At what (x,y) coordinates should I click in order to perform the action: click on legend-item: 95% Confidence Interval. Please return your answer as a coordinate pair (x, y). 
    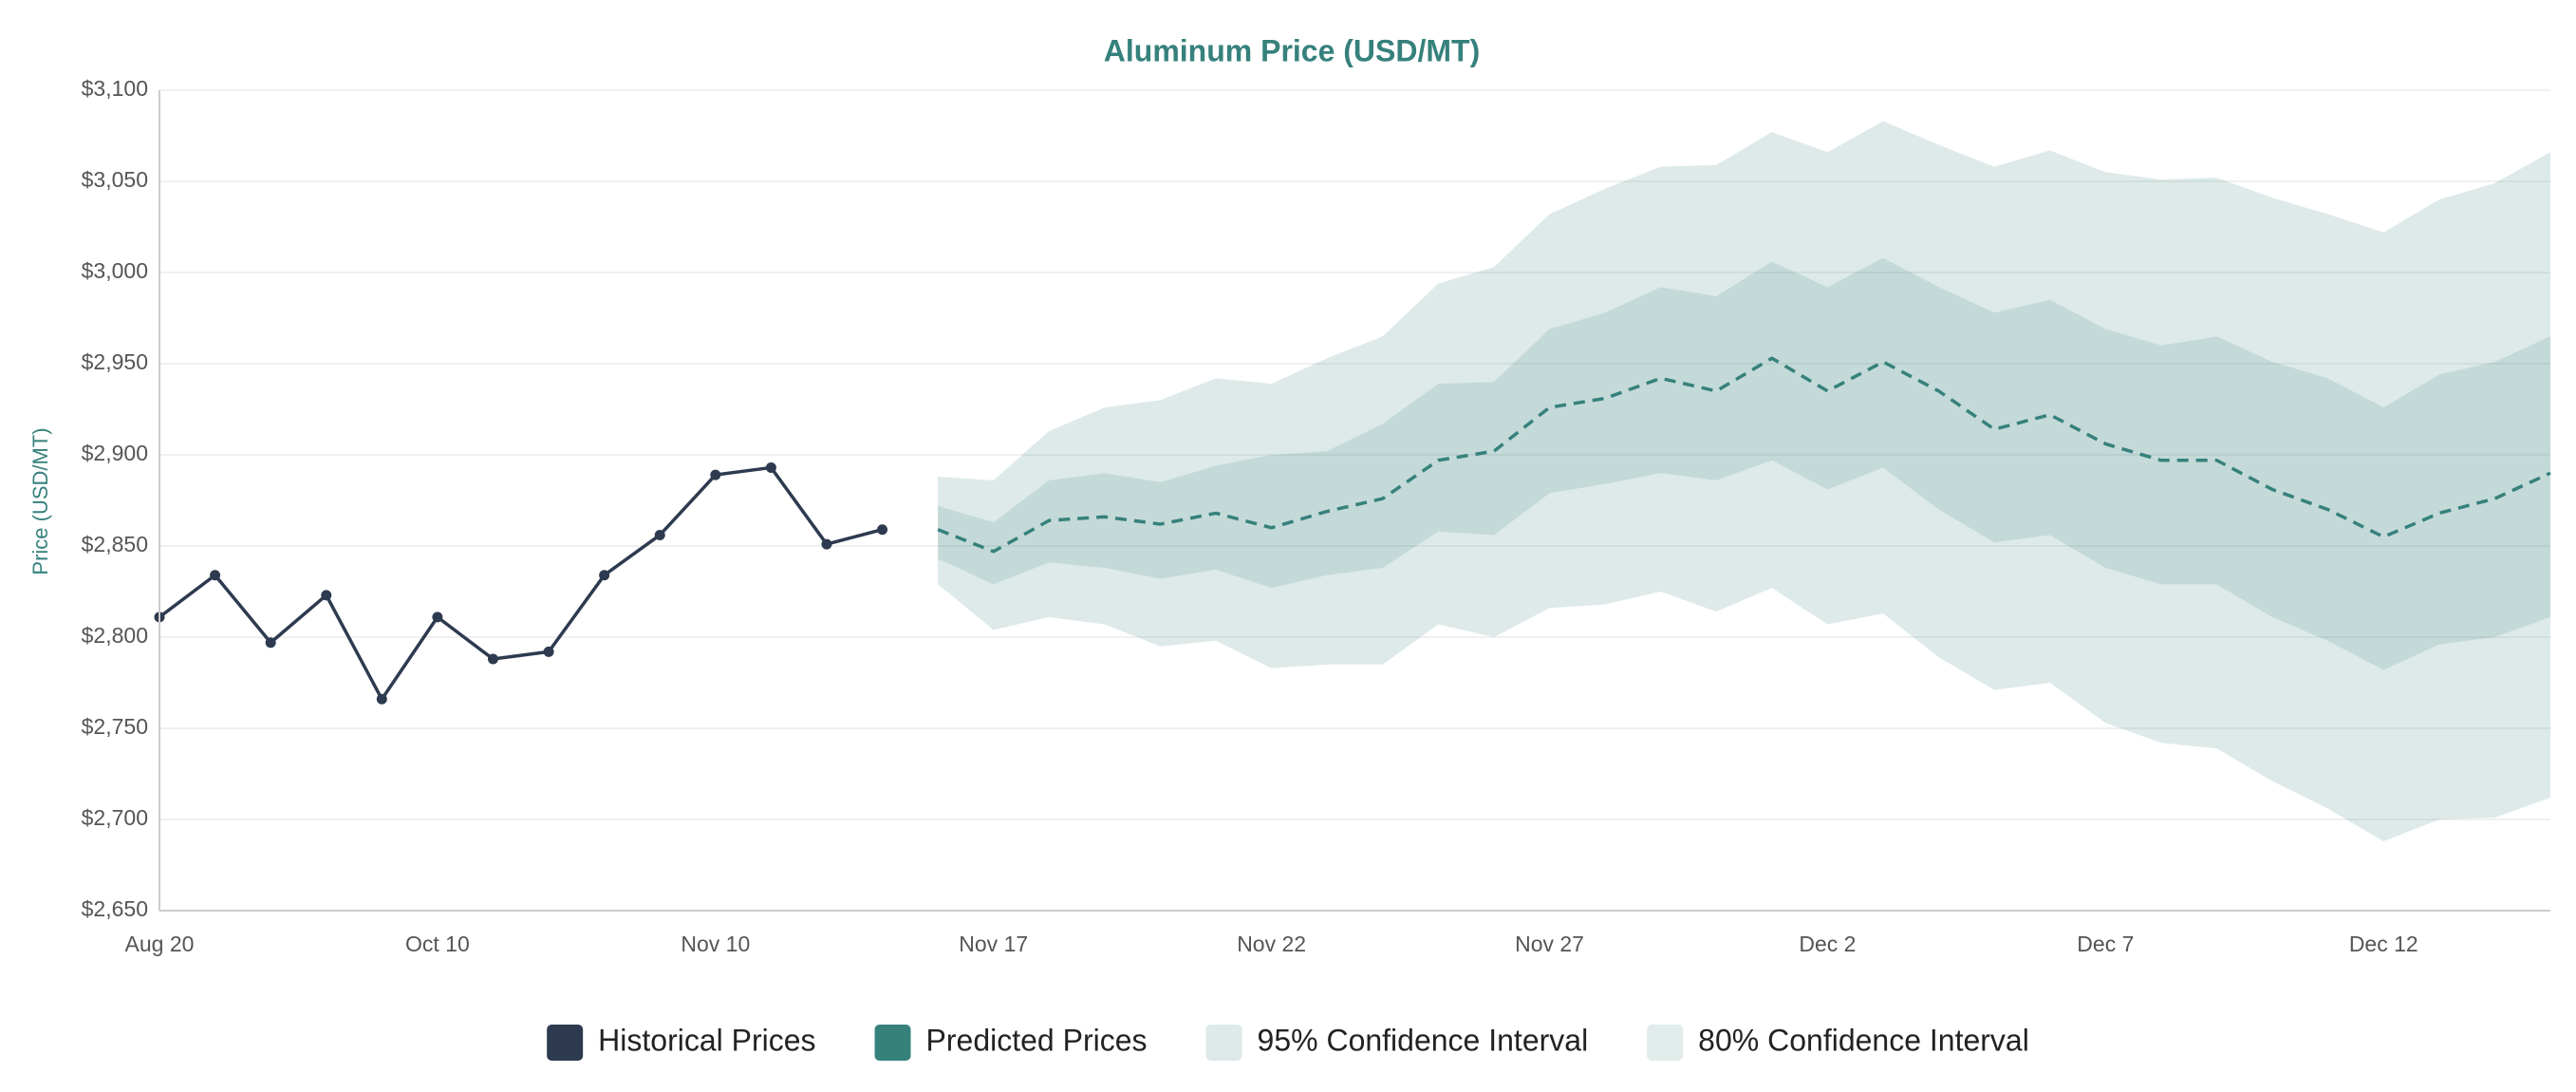
    Looking at the image, I should click on (1397, 1042).